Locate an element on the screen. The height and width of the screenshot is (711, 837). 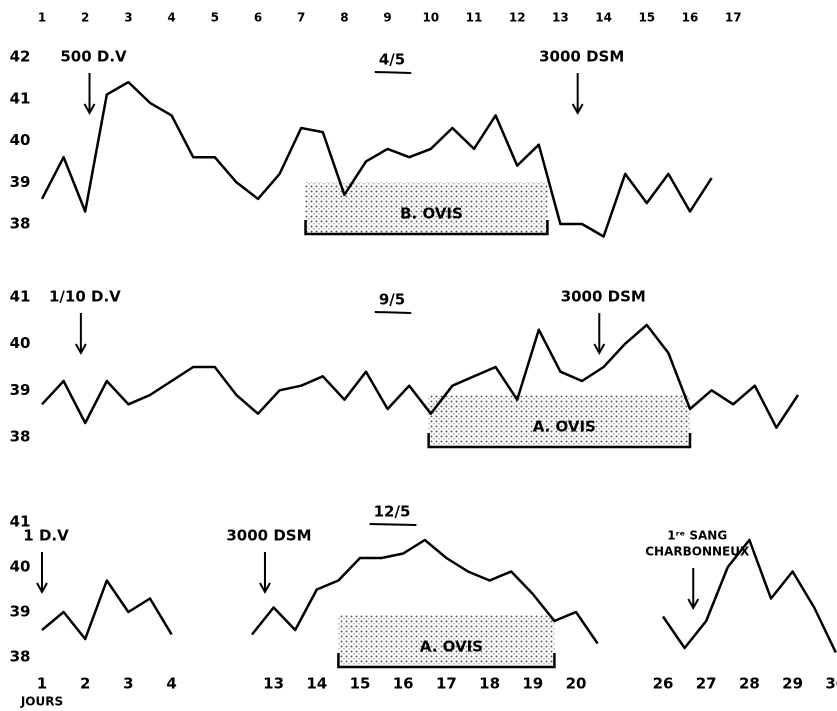
annotation-text: CHARBONNEUX is located at coordinates (697, 552).